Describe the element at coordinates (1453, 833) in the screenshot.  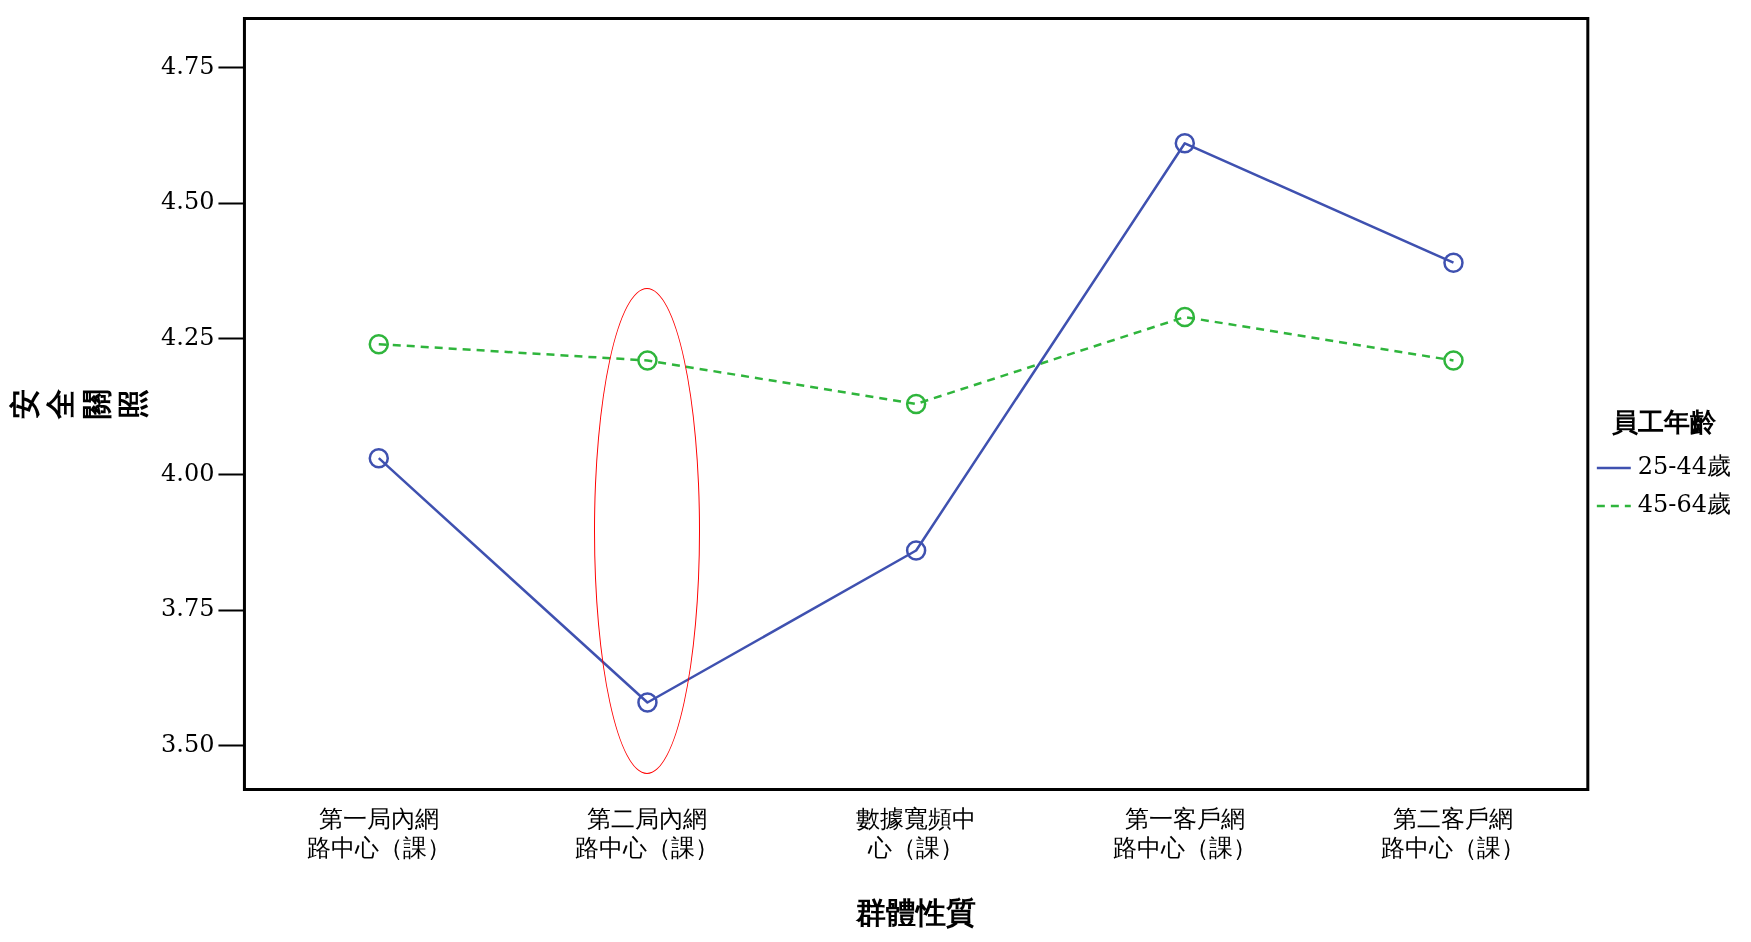
I see `x-tick-label: 第二客戶網路中心（課）` at that location.